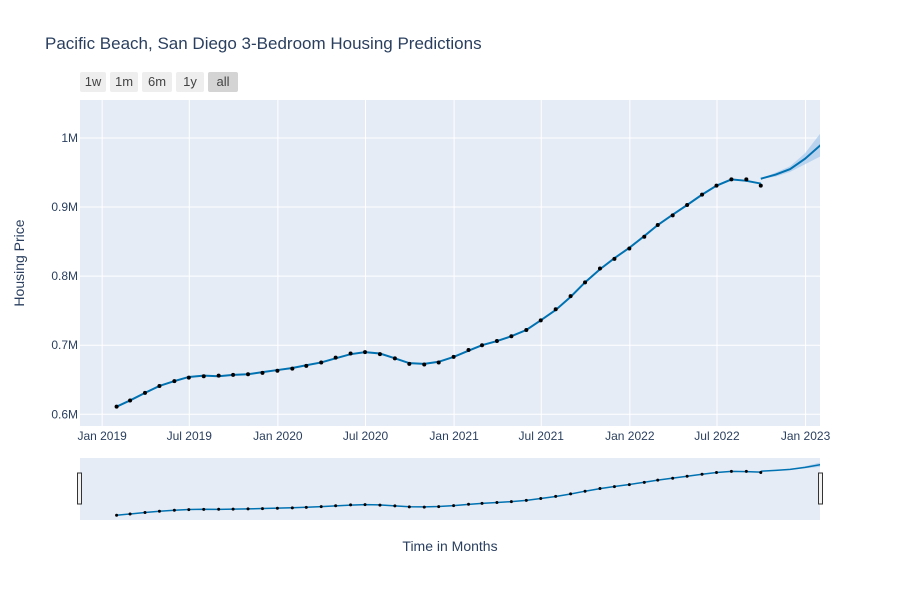 This screenshot has height=600, width=900. Describe the element at coordinates (190, 82) in the screenshot. I see `range-button-1y: 1y` at that location.